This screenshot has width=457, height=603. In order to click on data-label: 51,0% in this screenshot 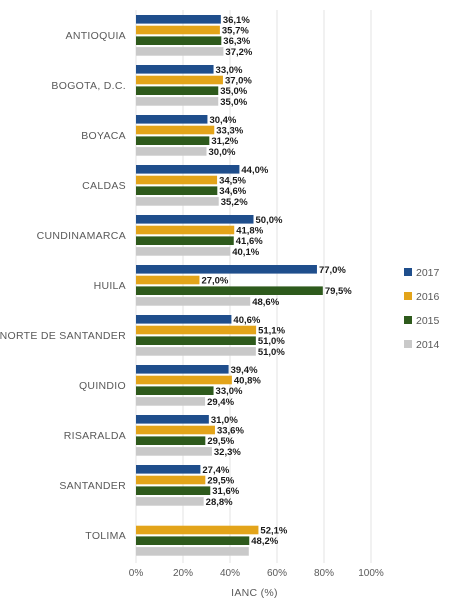, I will do `click(271, 352)`.